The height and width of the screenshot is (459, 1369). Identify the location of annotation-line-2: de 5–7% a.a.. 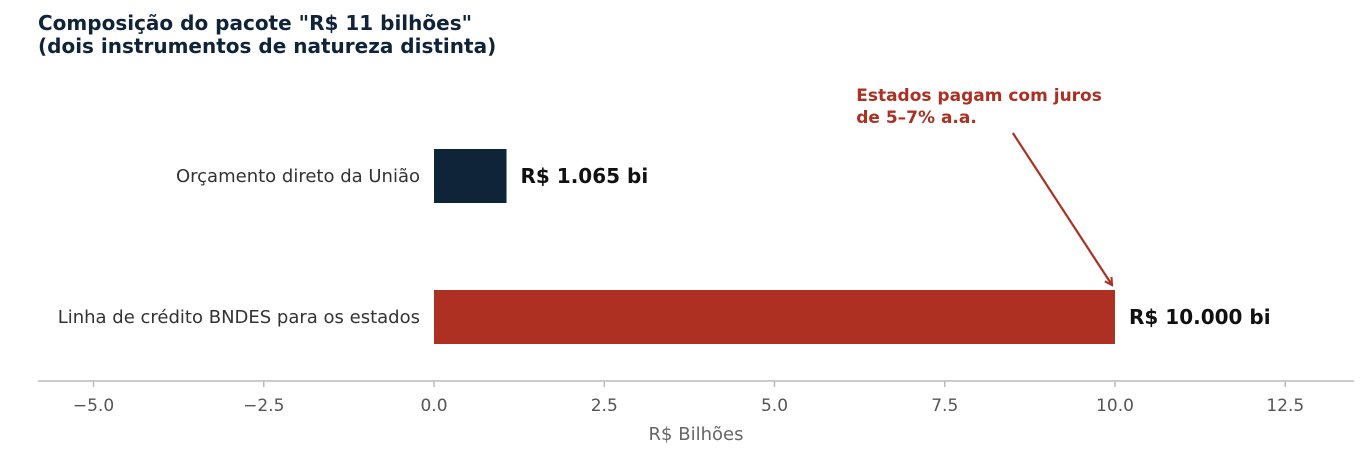
(916, 118).